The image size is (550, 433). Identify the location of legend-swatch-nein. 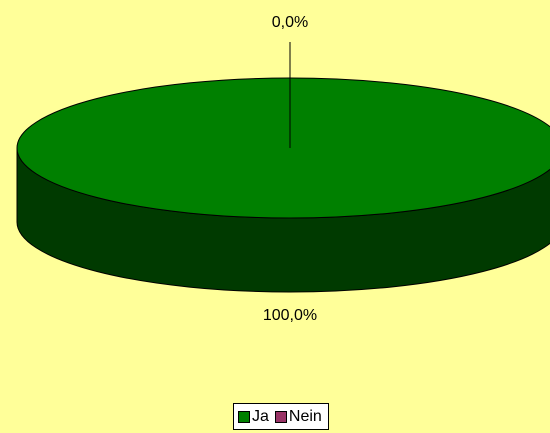
(280, 416).